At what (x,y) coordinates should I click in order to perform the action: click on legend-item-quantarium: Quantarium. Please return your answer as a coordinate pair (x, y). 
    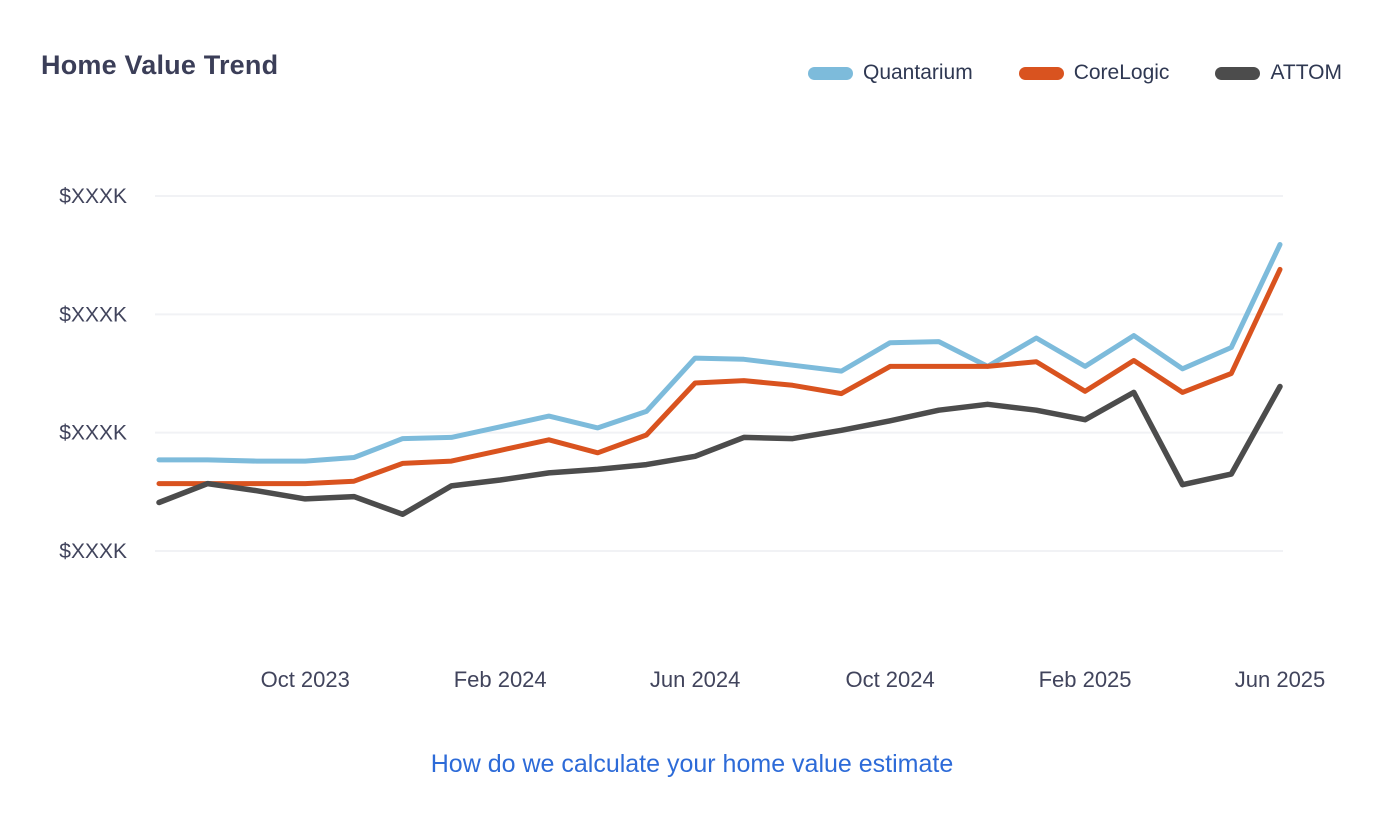
    Looking at the image, I should click on (890, 73).